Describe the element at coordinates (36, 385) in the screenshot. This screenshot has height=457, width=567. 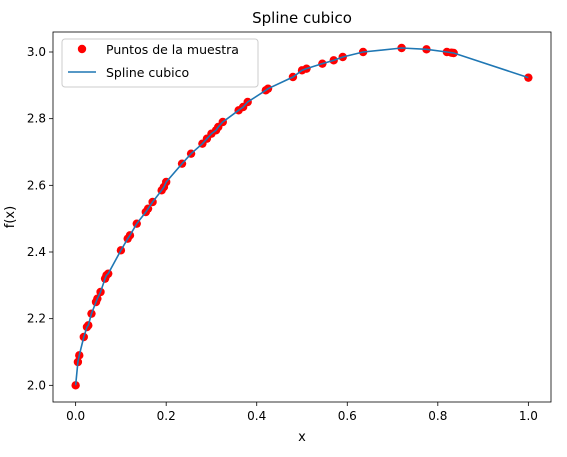
I see `y-tick-label: 2.0` at that location.